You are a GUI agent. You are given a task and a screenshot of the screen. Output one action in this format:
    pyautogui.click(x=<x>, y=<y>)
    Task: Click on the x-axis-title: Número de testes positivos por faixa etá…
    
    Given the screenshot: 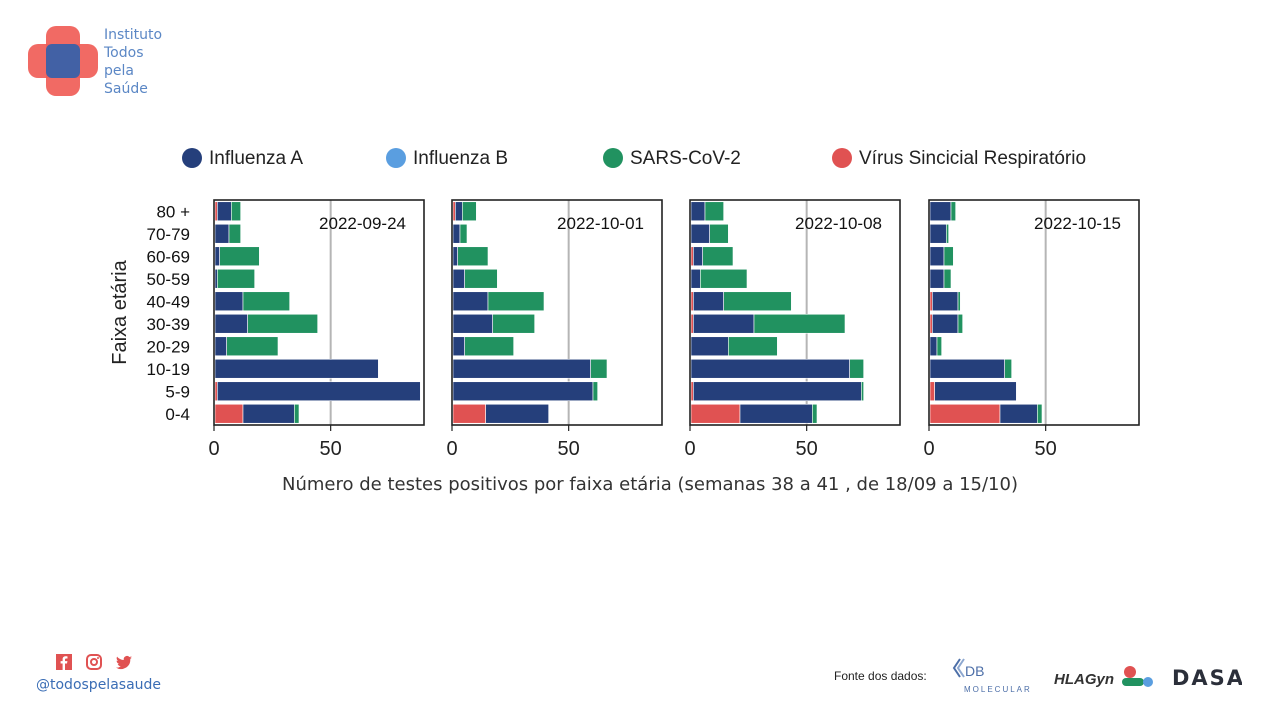 What is the action you would take?
    pyautogui.click(x=650, y=484)
    